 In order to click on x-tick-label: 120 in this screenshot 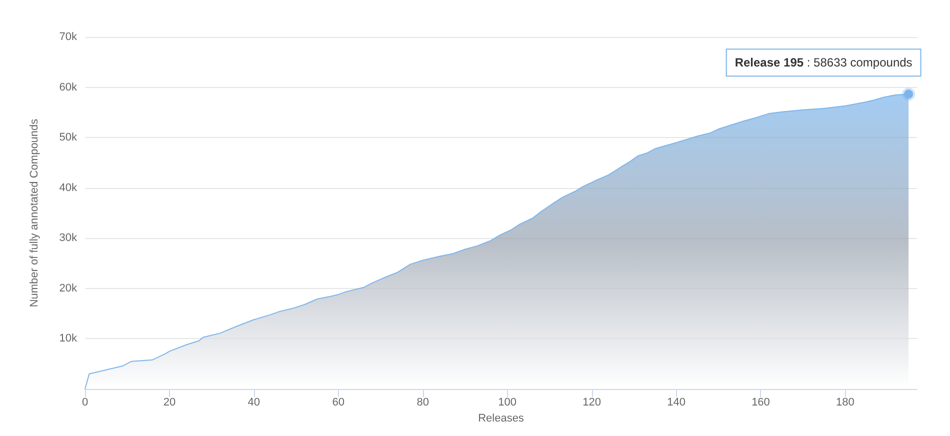, I will do `click(591, 402)`.